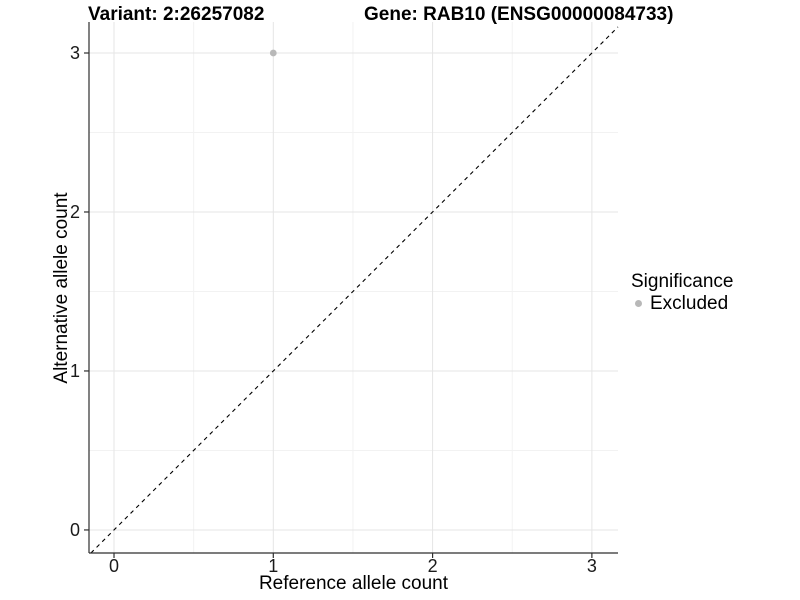 The width and height of the screenshot is (800, 600). What do you see at coordinates (75, 212) in the screenshot?
I see `y-tick-label: 2` at bounding box center [75, 212].